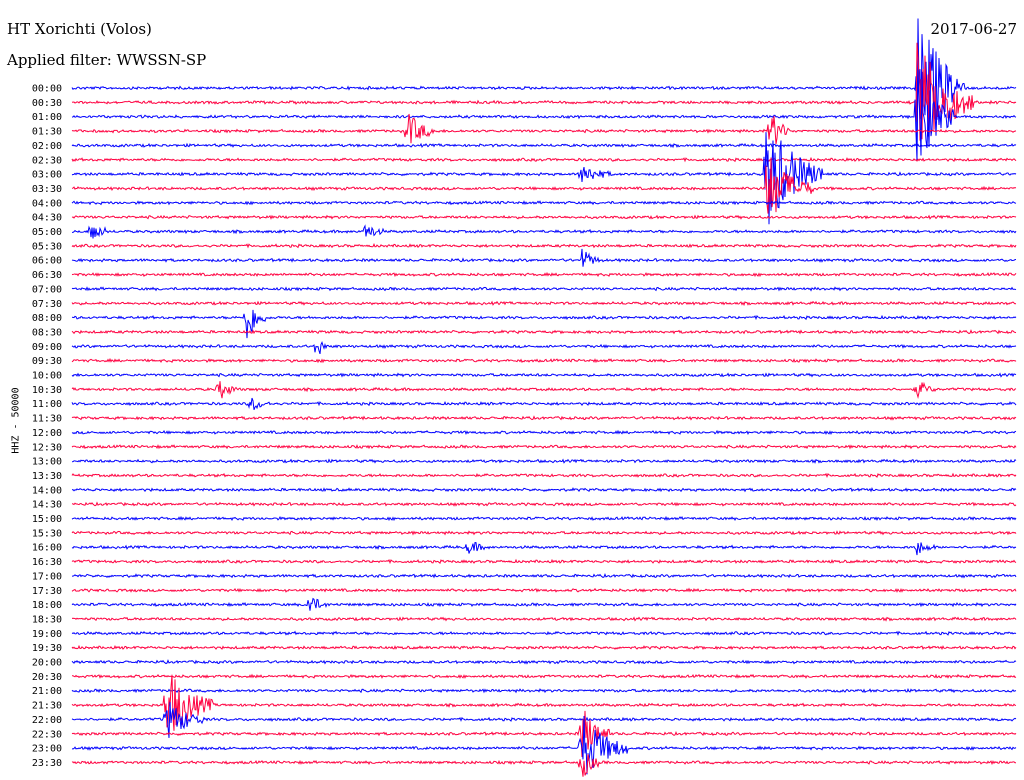  Describe the element at coordinates (47, 476) in the screenshot. I see `row-time-label: 13:30` at that location.